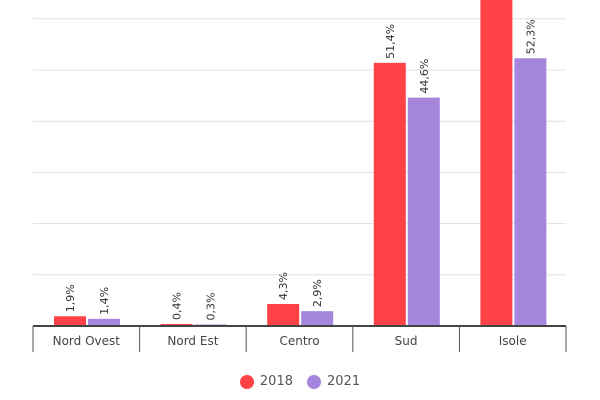 The height and width of the screenshot is (400, 600). I want to click on x-tick-label: Sud, so click(406, 341).